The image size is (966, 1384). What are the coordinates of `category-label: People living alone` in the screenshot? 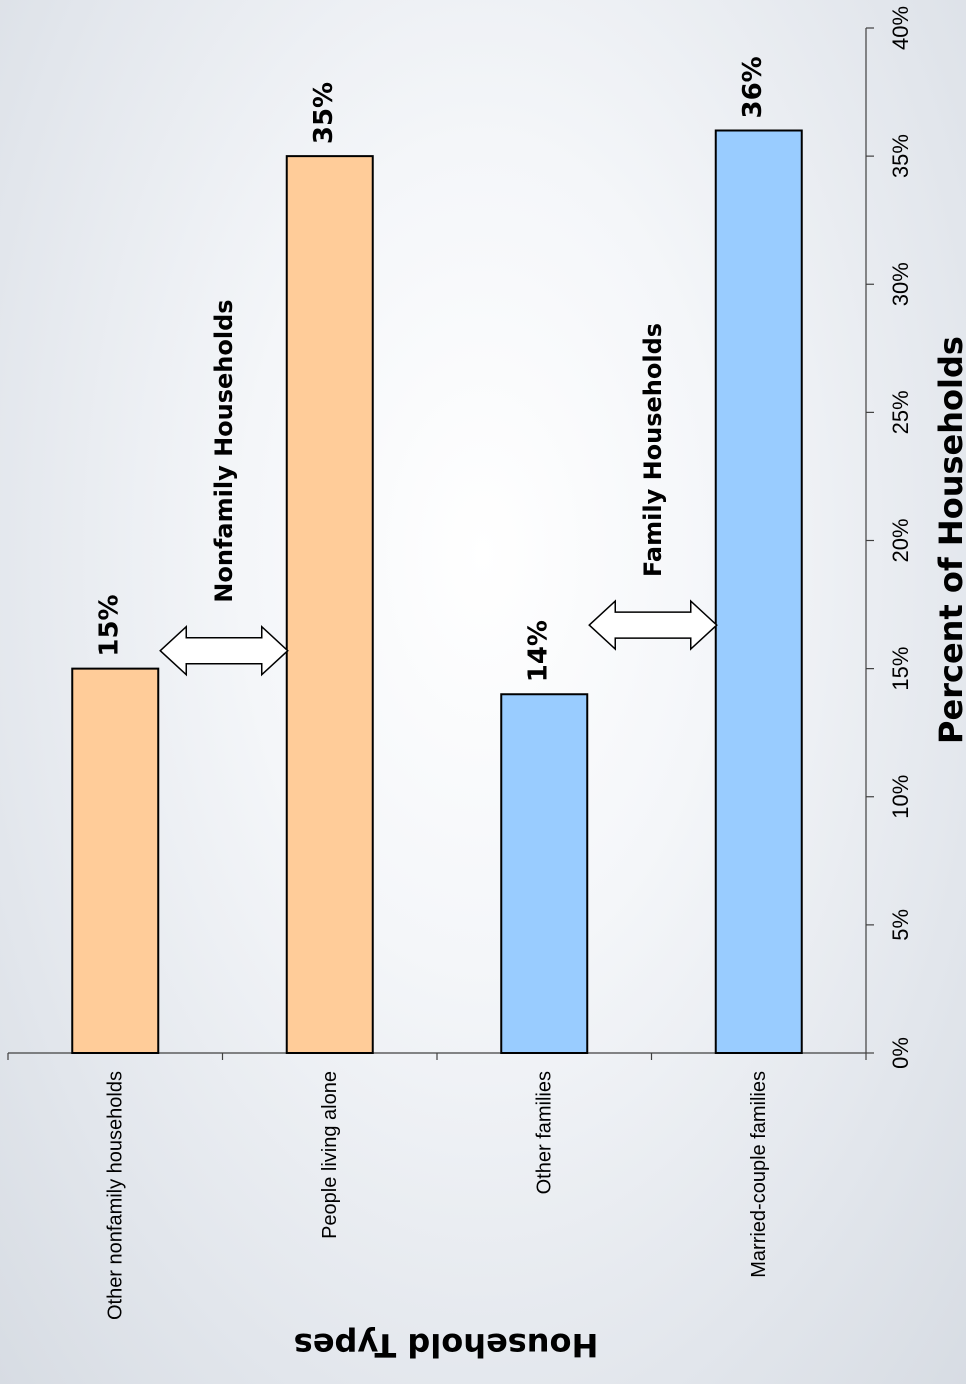 It's located at (330, 1155).